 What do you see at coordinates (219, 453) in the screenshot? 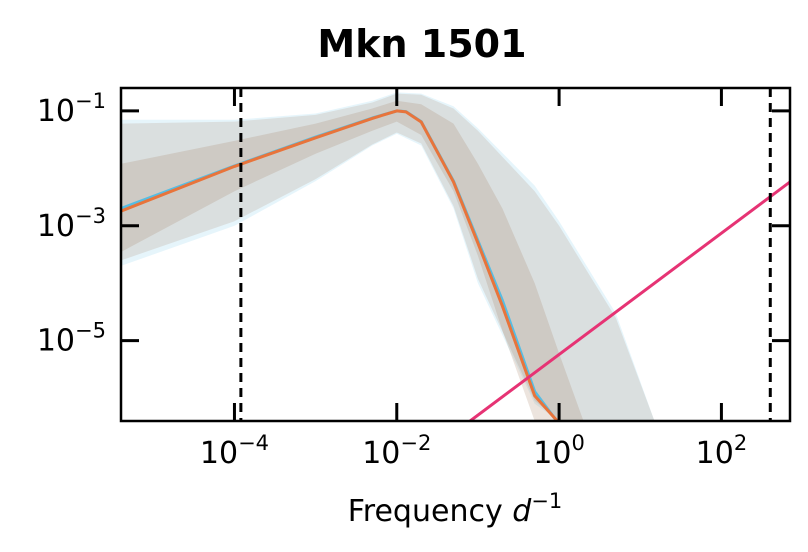
I see `x-tick-label-1-base: 10` at bounding box center [219, 453].